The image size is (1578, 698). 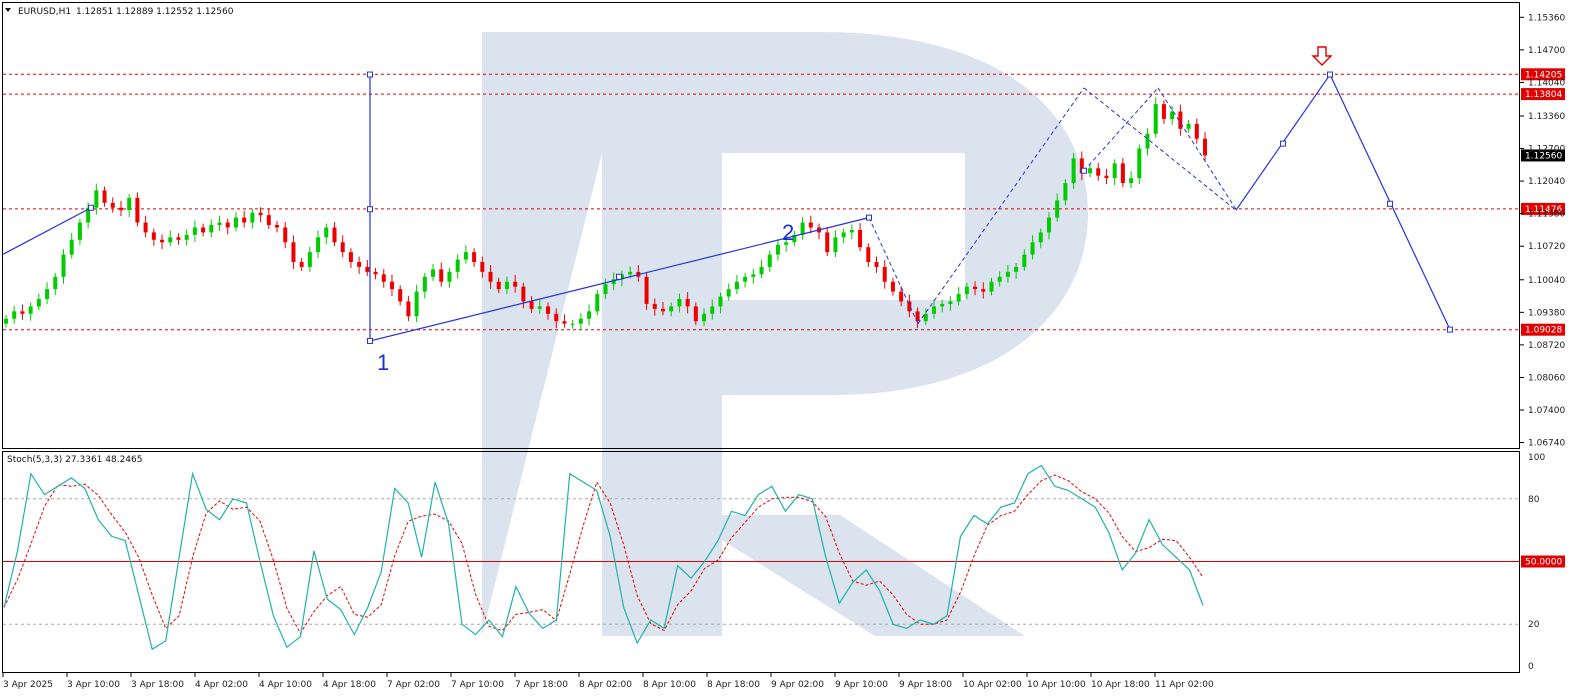 I want to click on time-tick-label: 10 Apr 02:00, so click(x=992, y=685).